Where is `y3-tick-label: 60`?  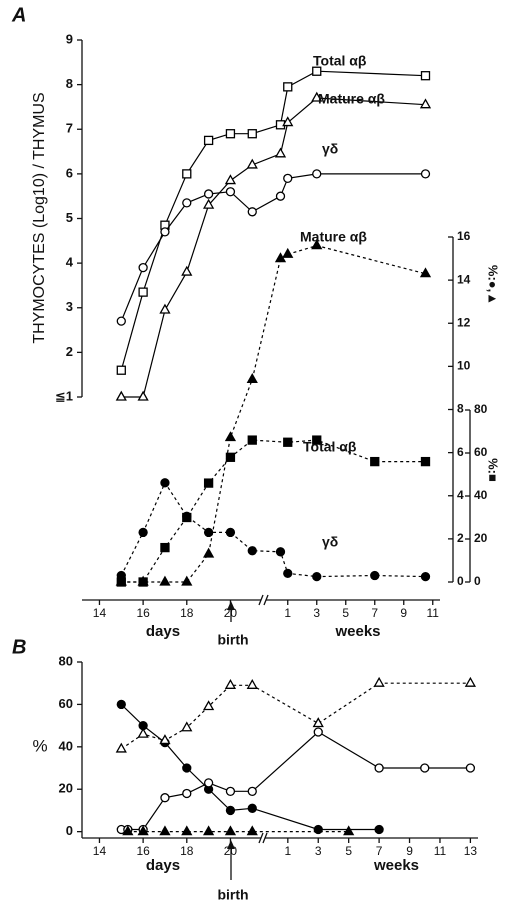 y3-tick-label: 60 is located at coordinates (481, 452).